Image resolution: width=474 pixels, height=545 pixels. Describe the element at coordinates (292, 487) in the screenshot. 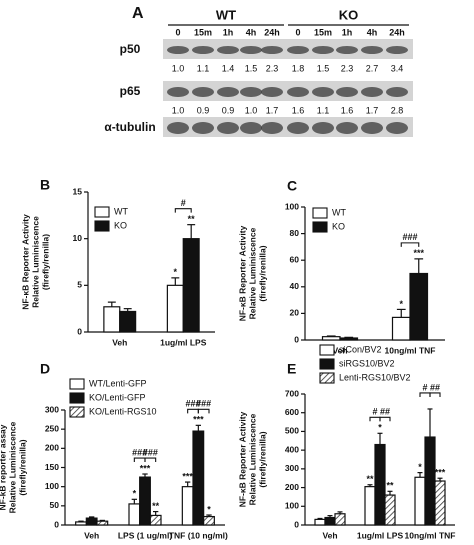

I see `y-tick-label: 200` at that location.